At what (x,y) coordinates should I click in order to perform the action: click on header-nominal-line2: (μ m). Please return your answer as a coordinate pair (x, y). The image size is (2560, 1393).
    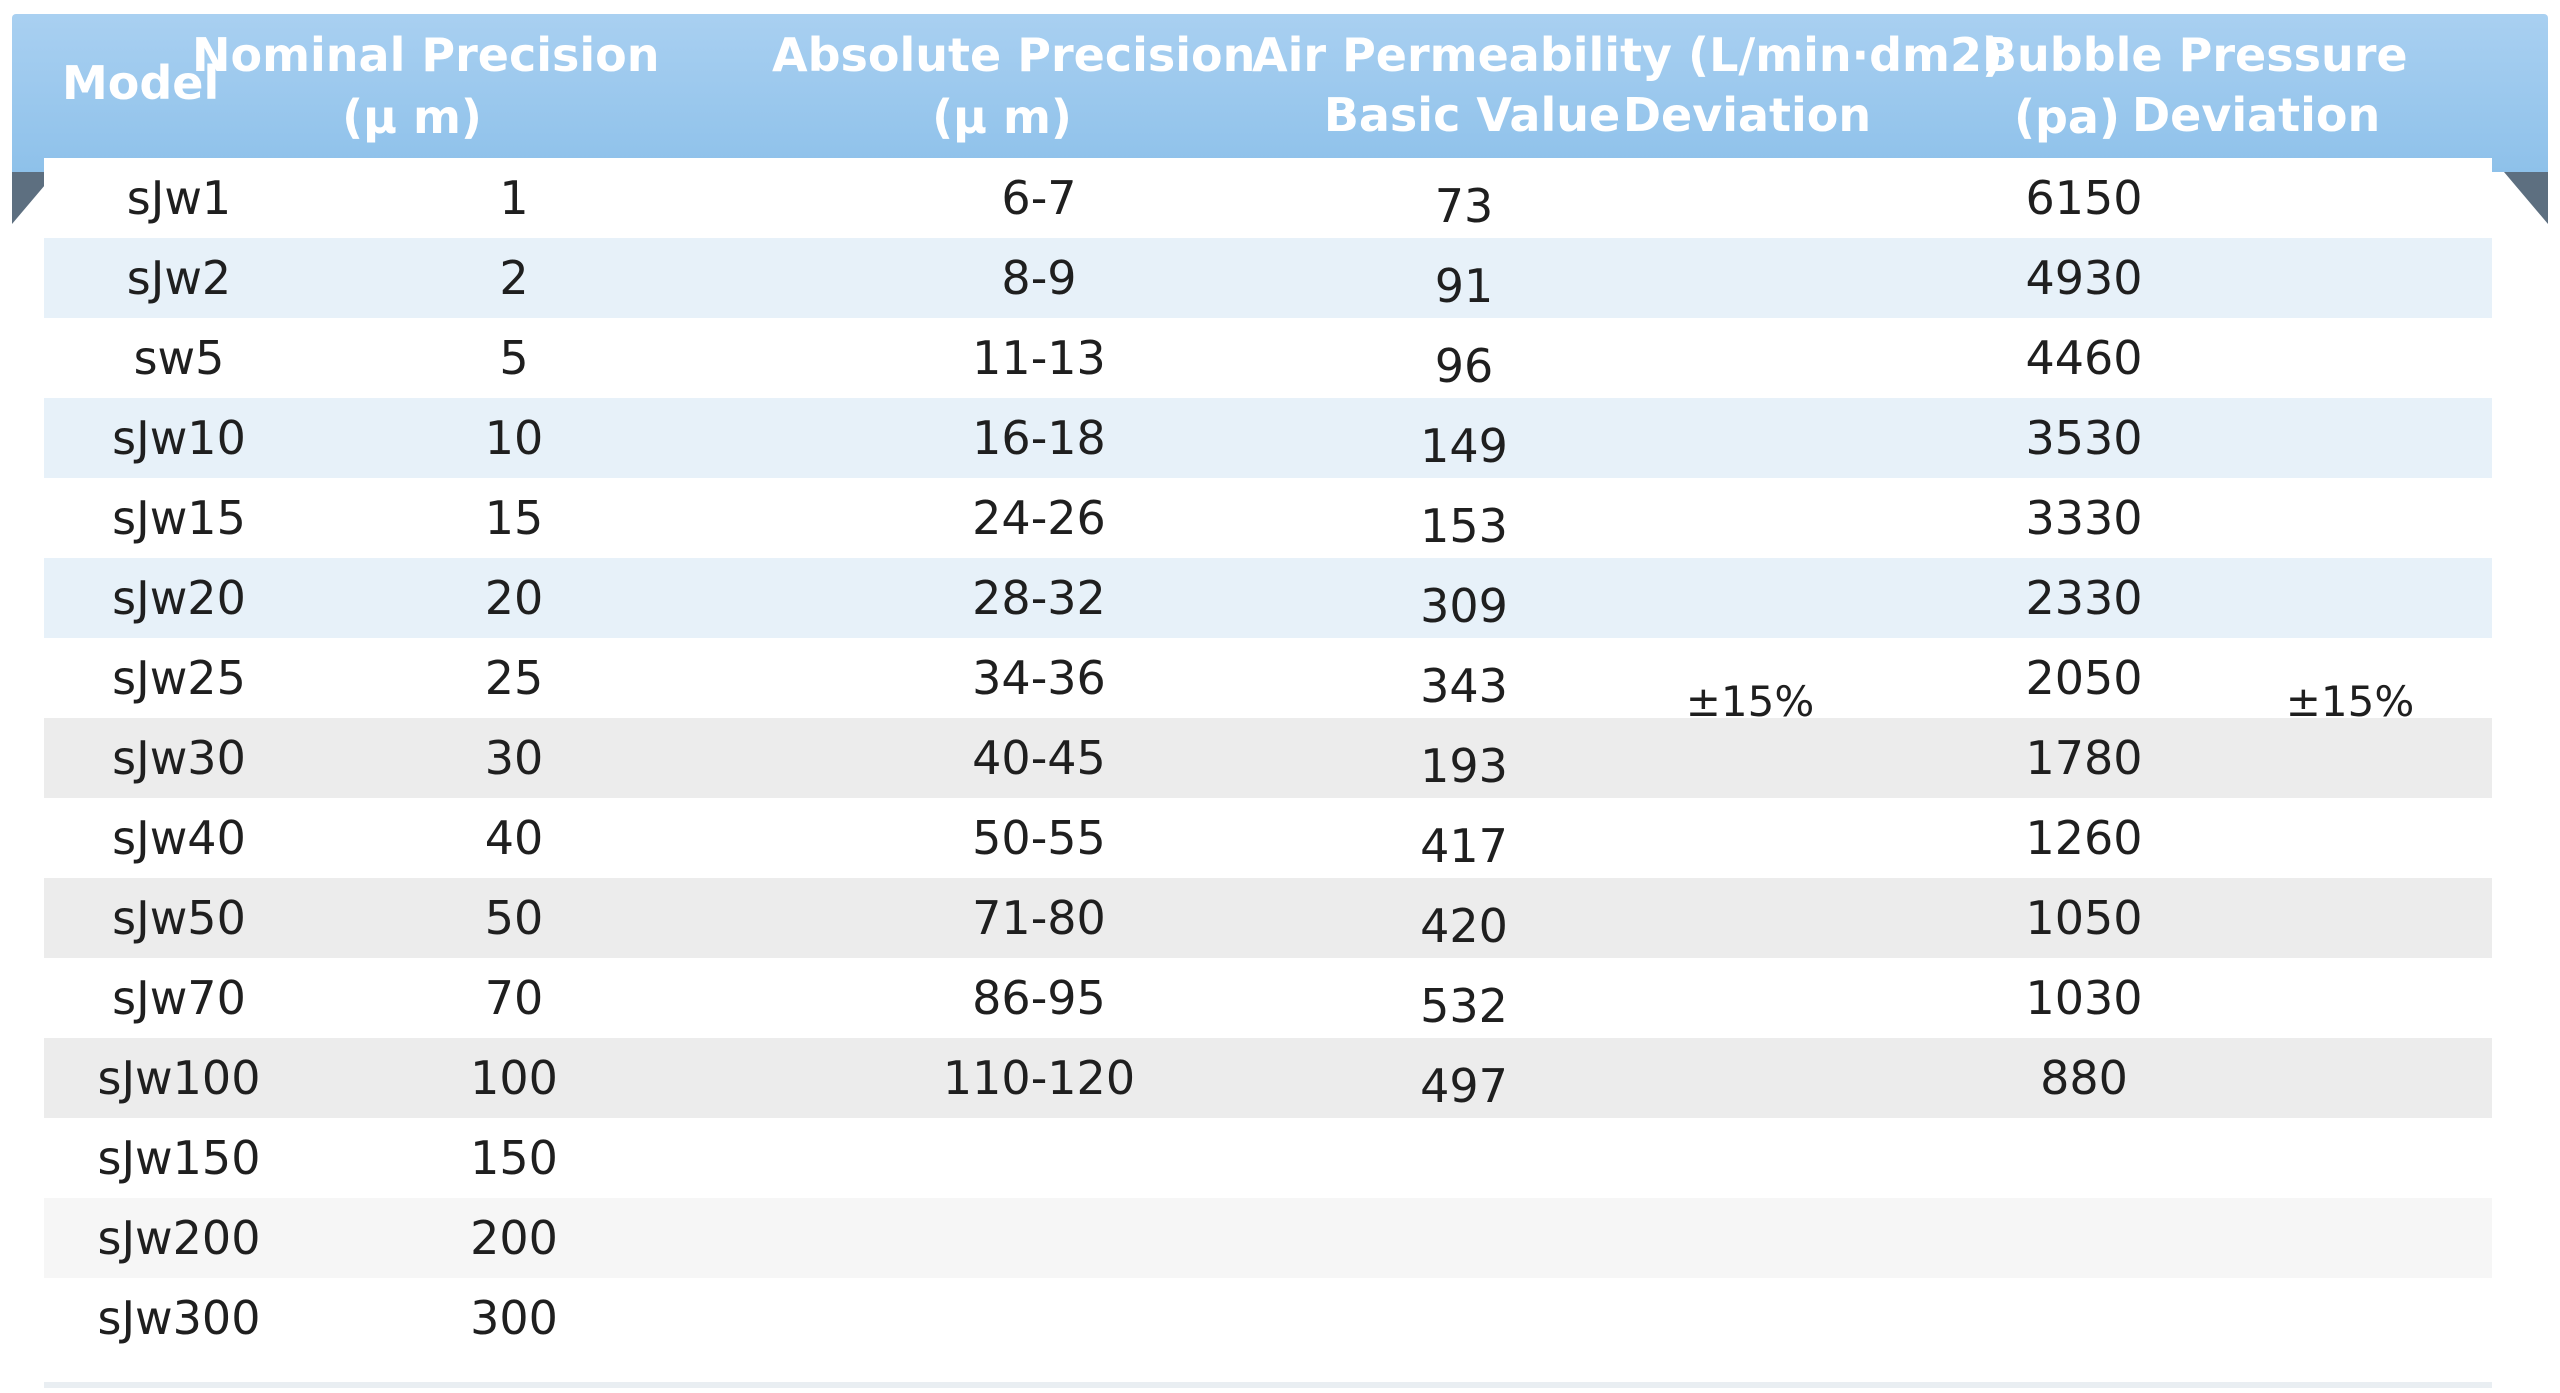
    Looking at the image, I should click on (412, 117).